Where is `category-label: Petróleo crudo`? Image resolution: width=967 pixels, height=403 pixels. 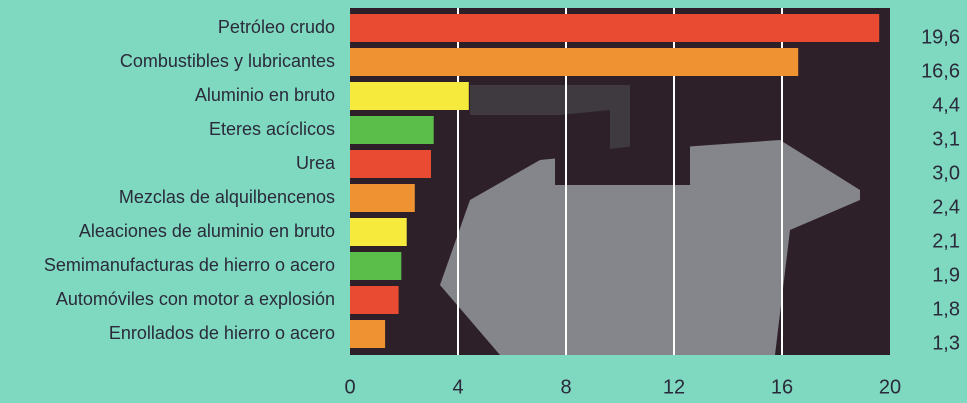
category-label: Petróleo crudo is located at coordinates (276, 27).